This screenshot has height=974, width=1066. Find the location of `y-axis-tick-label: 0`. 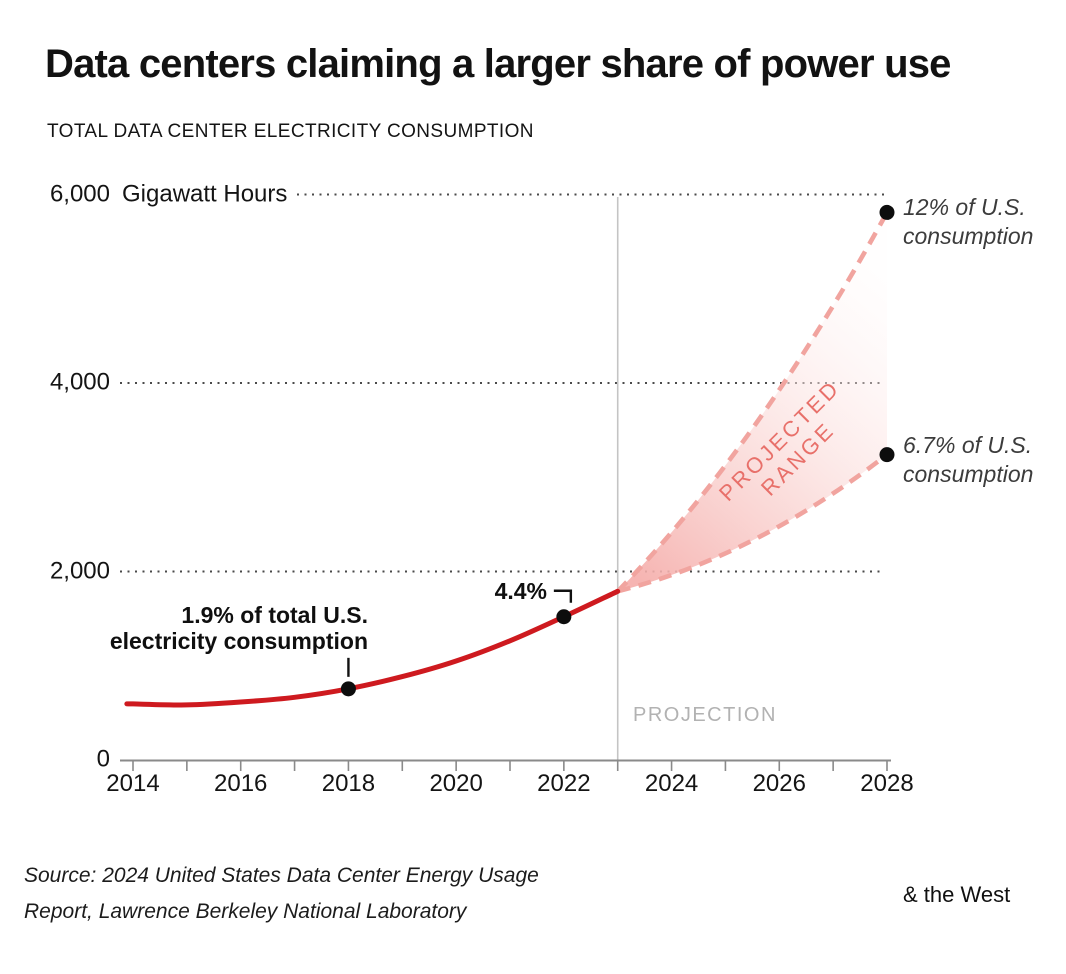

y-axis-tick-label: 0 is located at coordinates (103, 759).